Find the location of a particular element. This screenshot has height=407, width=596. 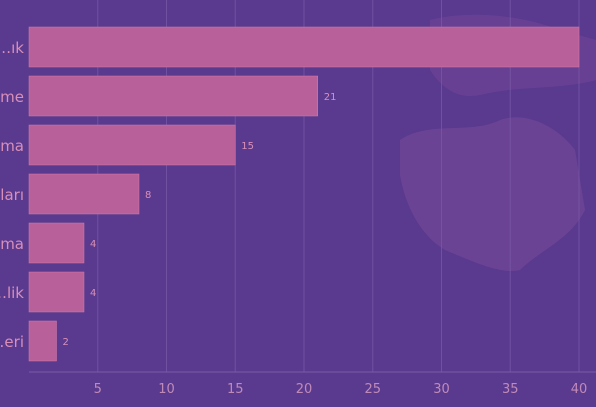

x-tick-label: 5 is located at coordinates (98, 389).